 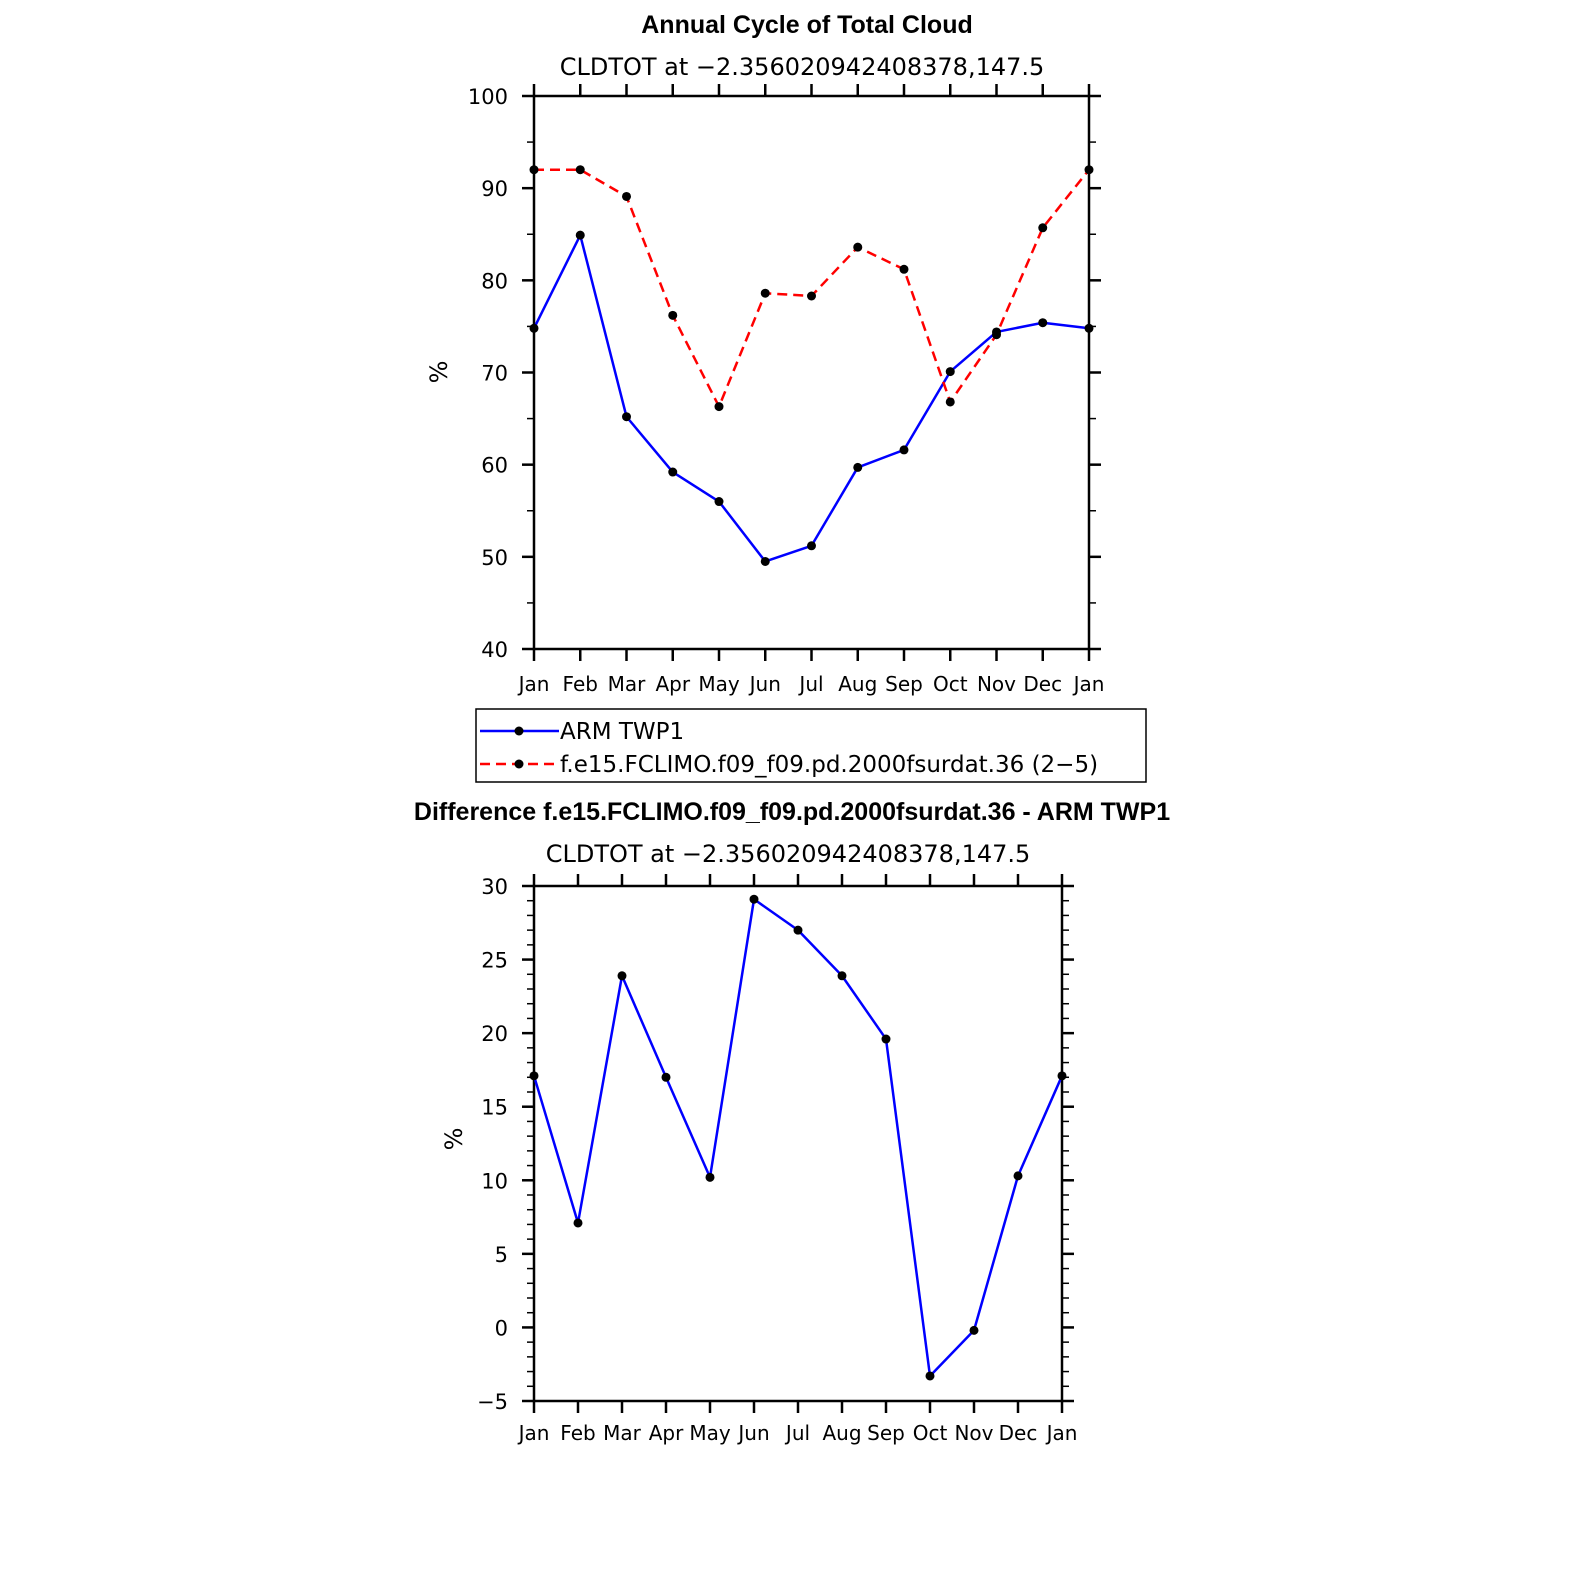 What do you see at coordinates (494, 1034) in the screenshot?
I see `chart2-ytick-label: 20` at bounding box center [494, 1034].